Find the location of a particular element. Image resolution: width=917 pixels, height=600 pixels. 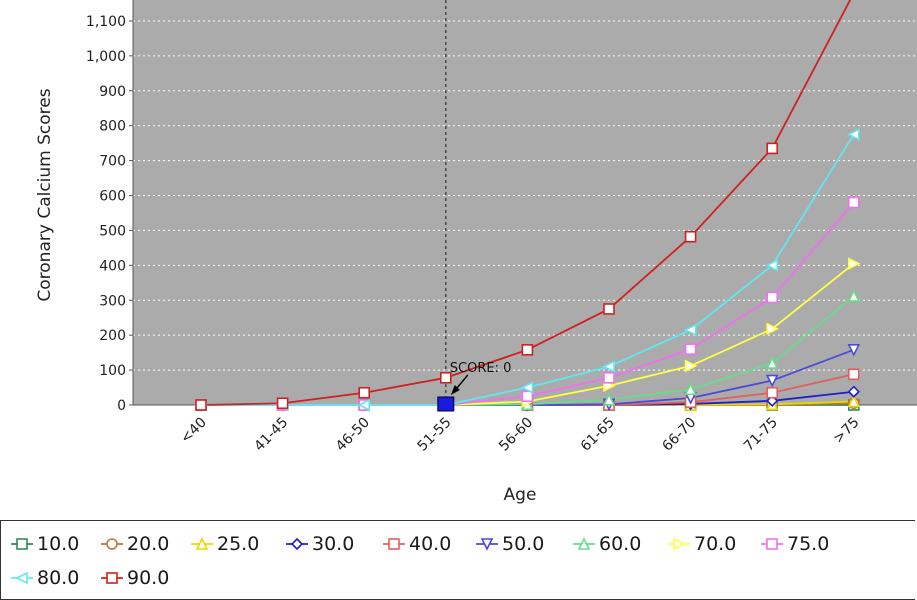

y-tick-label: 1,100 is located at coordinates (106, 22).